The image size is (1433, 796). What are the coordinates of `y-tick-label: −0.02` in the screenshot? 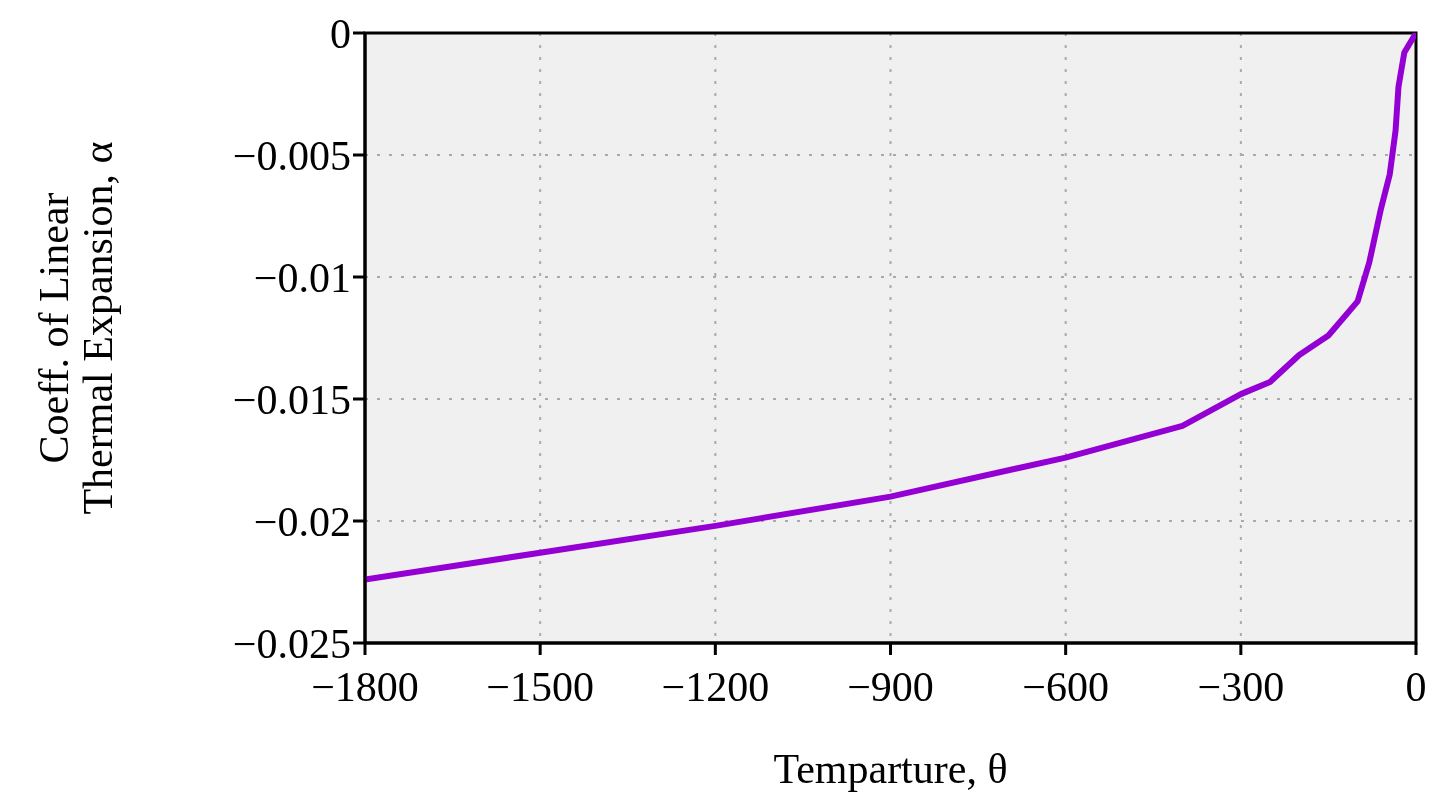 It's located at (302, 521).